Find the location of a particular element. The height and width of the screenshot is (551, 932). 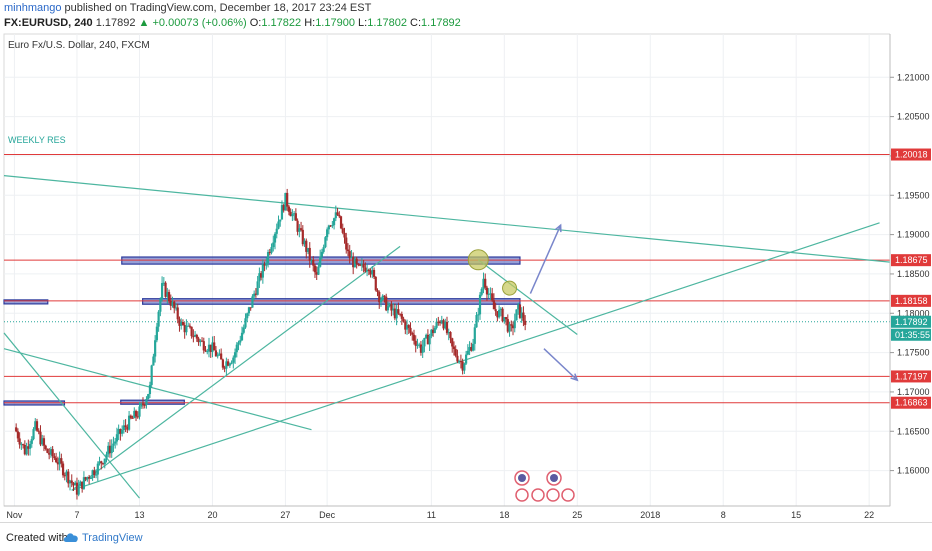

level-tag-label: 1.17197 is located at coordinates (911, 376).